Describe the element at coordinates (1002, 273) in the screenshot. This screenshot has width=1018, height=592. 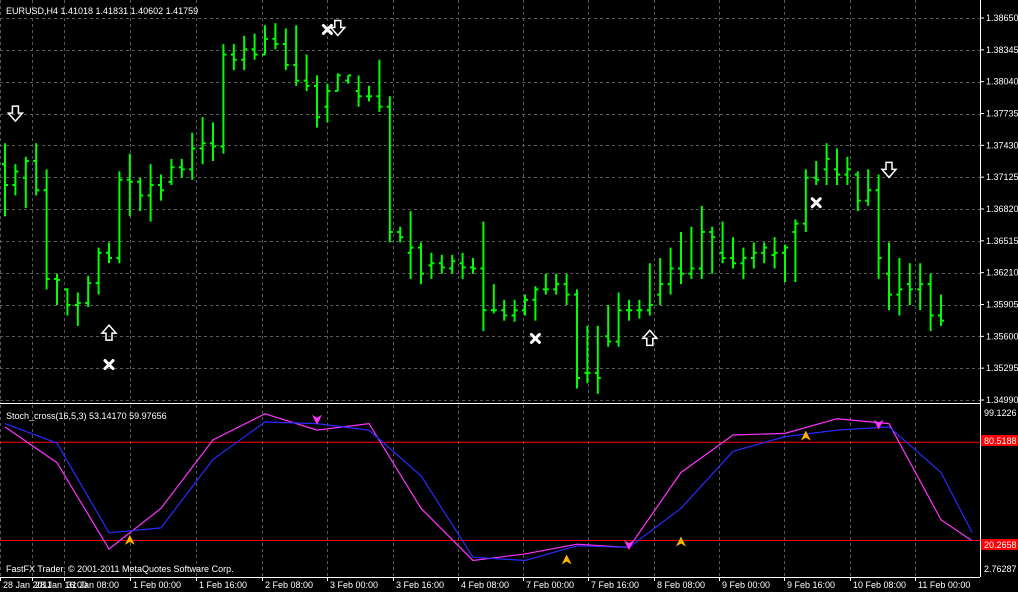
I see `price-tick-label: 1.36210` at that location.